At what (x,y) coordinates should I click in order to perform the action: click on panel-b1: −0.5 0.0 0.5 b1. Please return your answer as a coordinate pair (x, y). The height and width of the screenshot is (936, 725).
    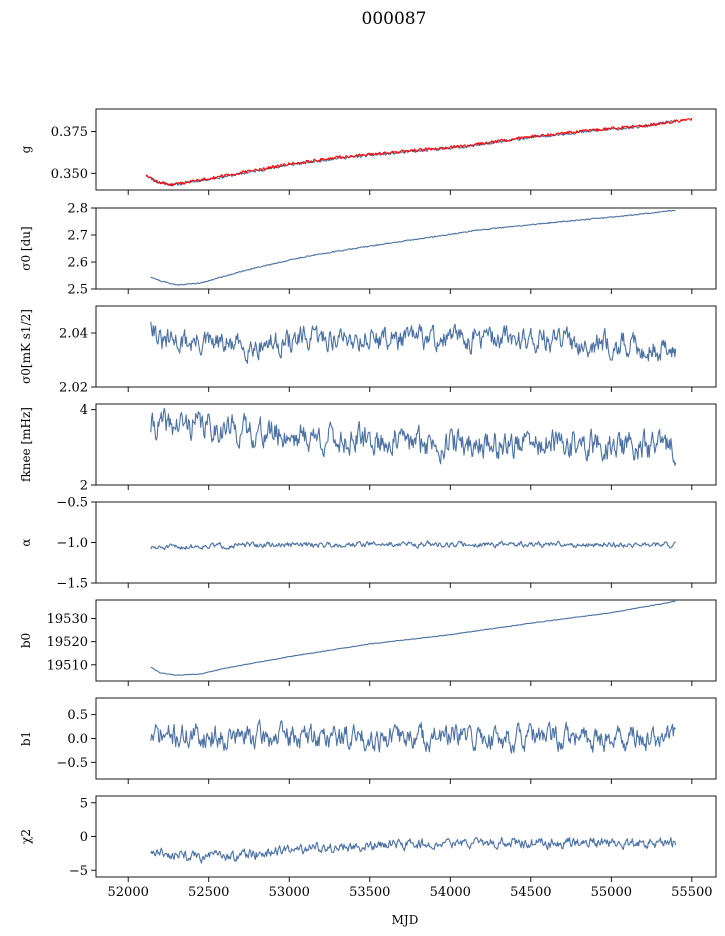
    Looking at the image, I should click on (368, 740).